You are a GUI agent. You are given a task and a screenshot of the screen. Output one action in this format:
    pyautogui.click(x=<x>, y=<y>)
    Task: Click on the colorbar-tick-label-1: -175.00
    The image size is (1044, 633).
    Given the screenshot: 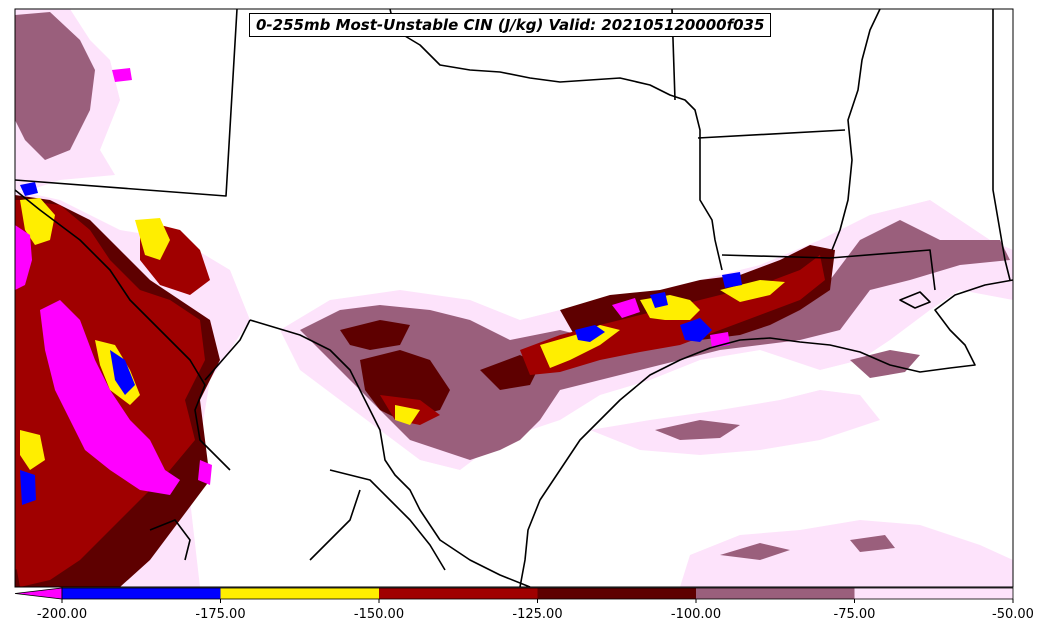 What is the action you would take?
    pyautogui.click(x=220, y=614)
    